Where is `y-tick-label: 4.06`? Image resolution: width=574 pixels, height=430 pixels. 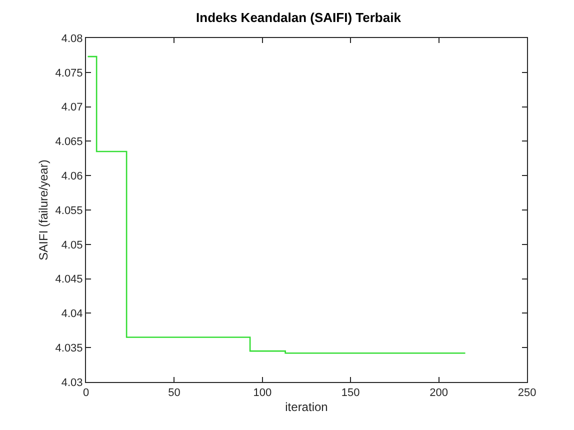
y-tick-label: 4.06 is located at coordinates (72, 176).